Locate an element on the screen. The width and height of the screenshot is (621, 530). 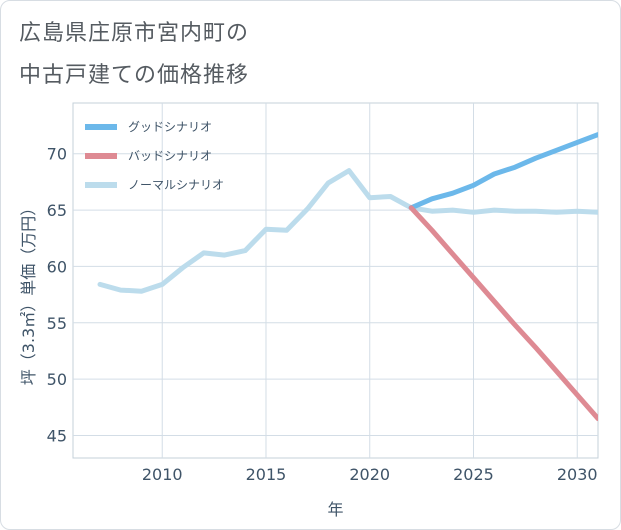
series-line-good is located at coordinates (503, 171).